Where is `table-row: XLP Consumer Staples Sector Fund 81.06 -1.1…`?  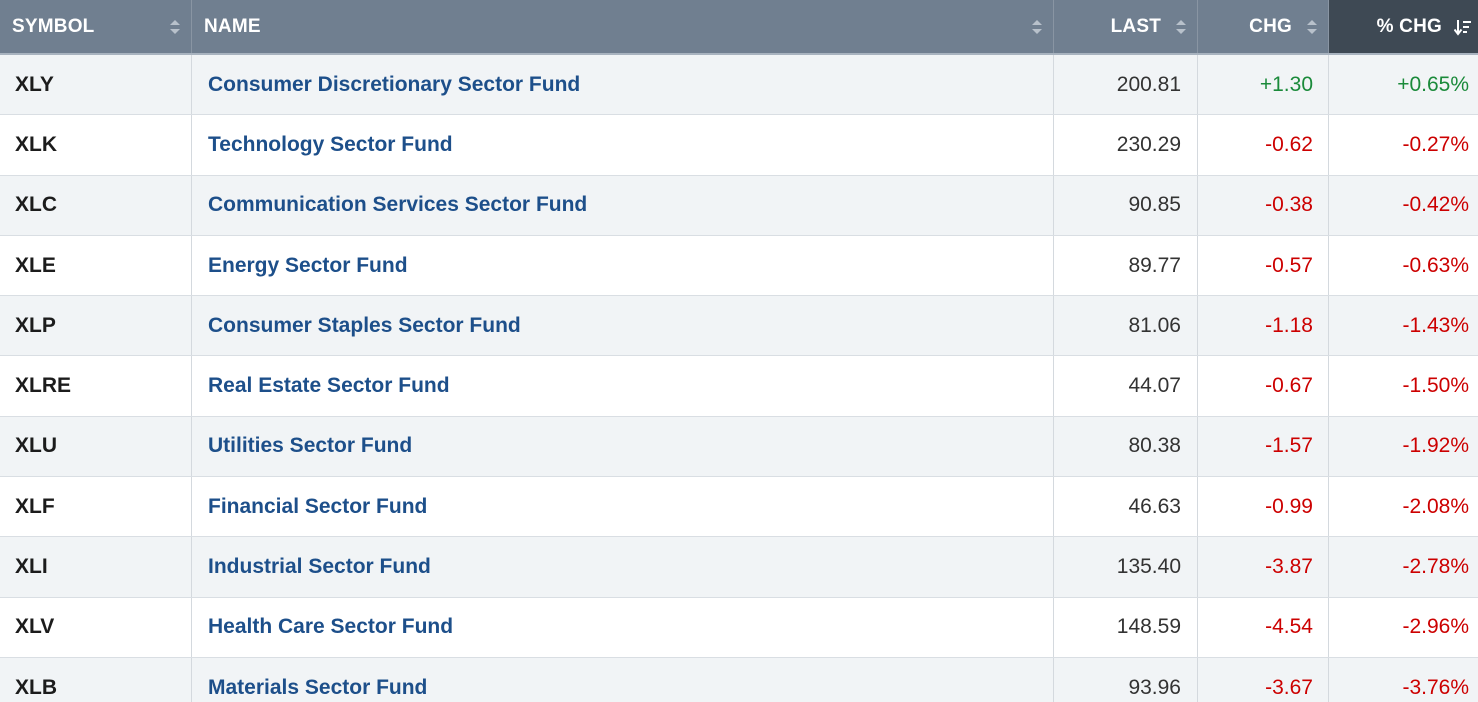 table-row: XLP Consumer Staples Sector Fund 81.06 -1.1… is located at coordinates (739, 326).